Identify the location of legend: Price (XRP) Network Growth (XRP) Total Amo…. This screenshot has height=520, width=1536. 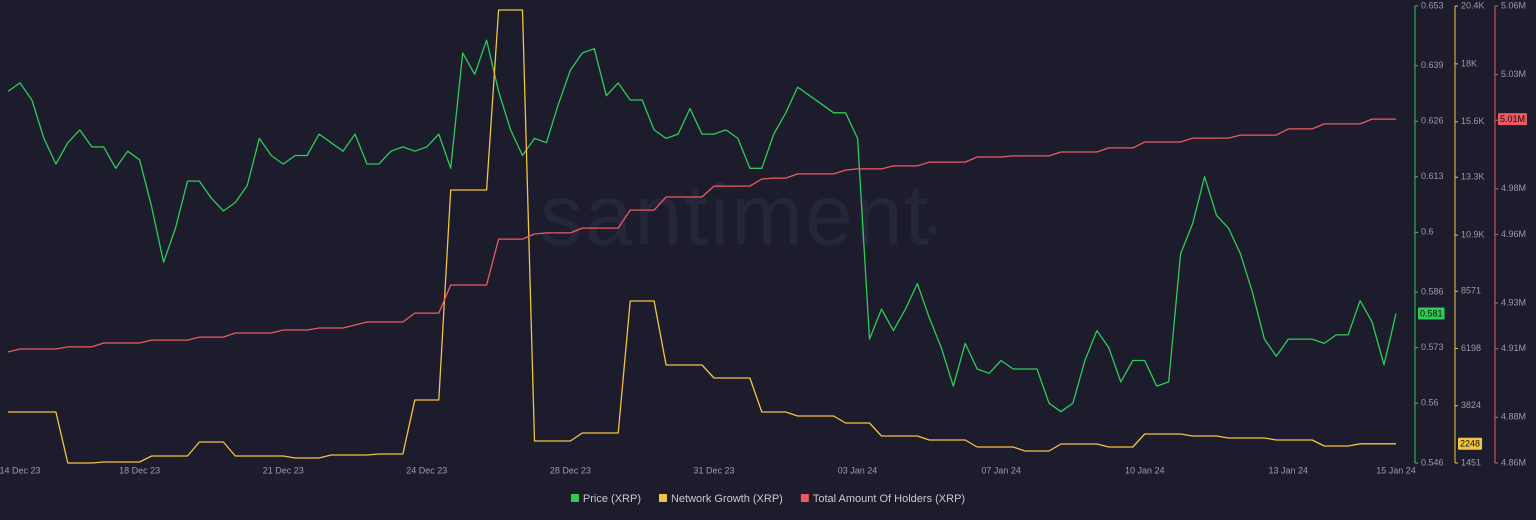
(767, 499).